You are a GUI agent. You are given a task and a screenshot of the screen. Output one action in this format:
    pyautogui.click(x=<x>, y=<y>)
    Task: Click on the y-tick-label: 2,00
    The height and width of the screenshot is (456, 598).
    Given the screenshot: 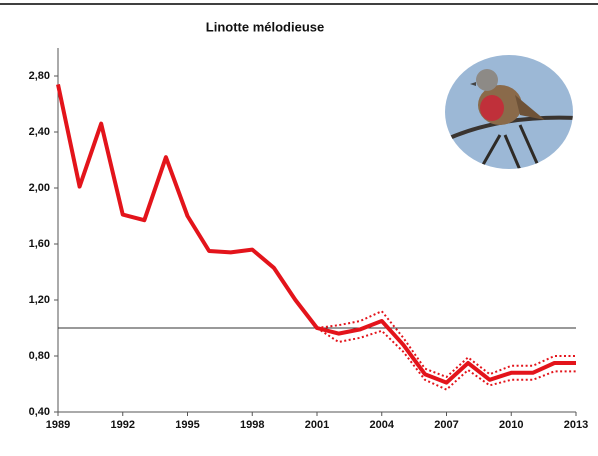 What is the action you would take?
    pyautogui.click(x=39, y=188)
    